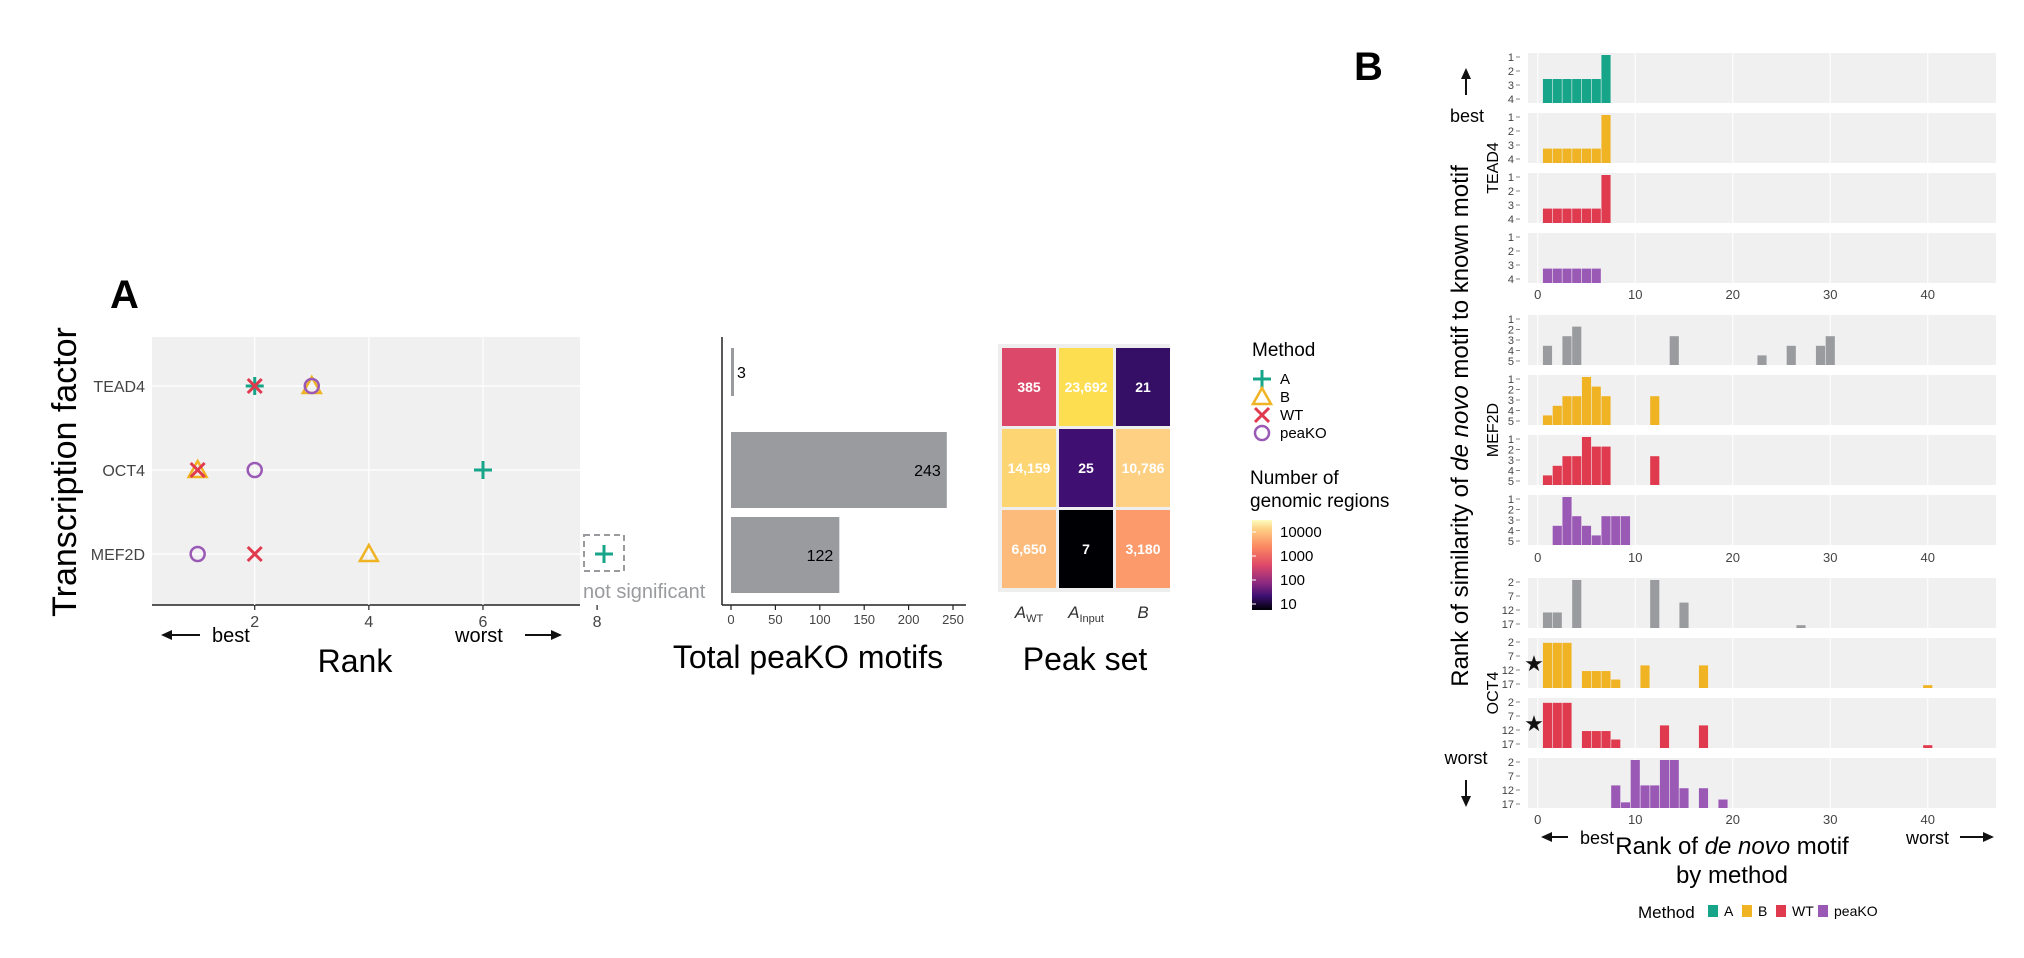 This screenshot has width=2024, height=958. I want to click on panel-b-worst-x-label: worst, so click(1927, 838).